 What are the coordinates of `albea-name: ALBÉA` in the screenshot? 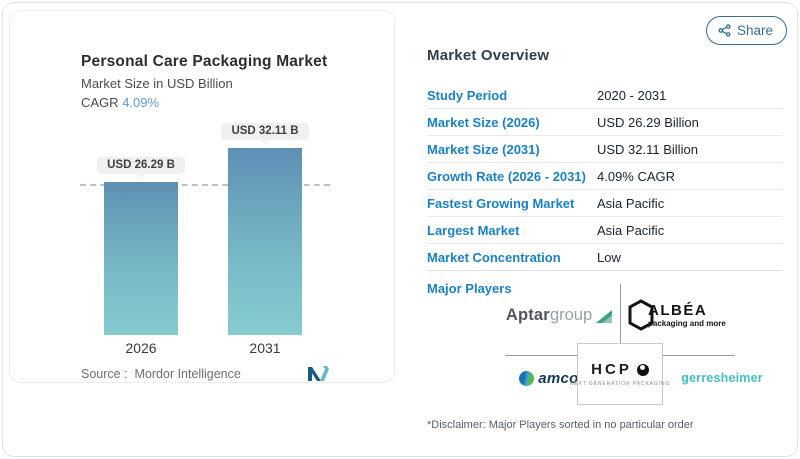 It's located at (678, 310).